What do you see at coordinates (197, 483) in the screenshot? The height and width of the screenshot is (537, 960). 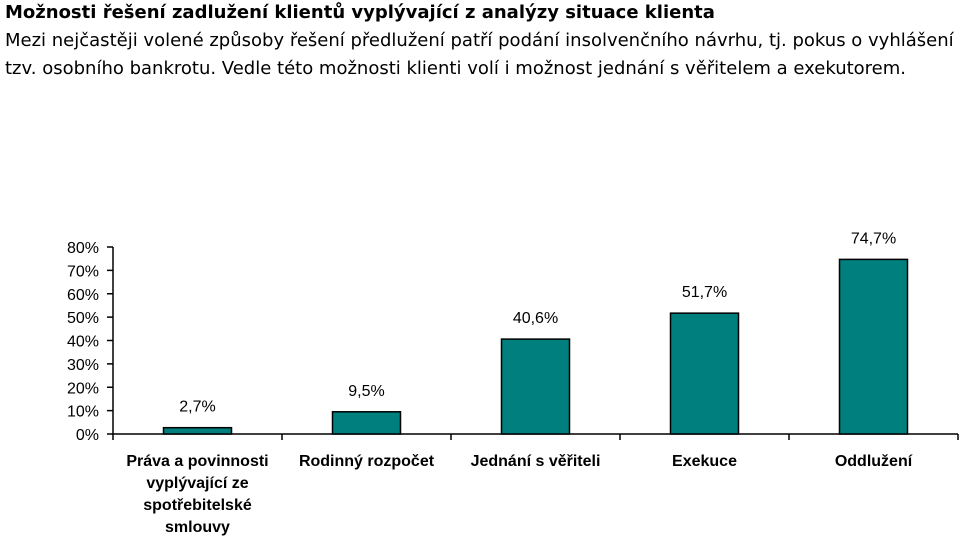 I see `category-label: vyplývající ze` at bounding box center [197, 483].